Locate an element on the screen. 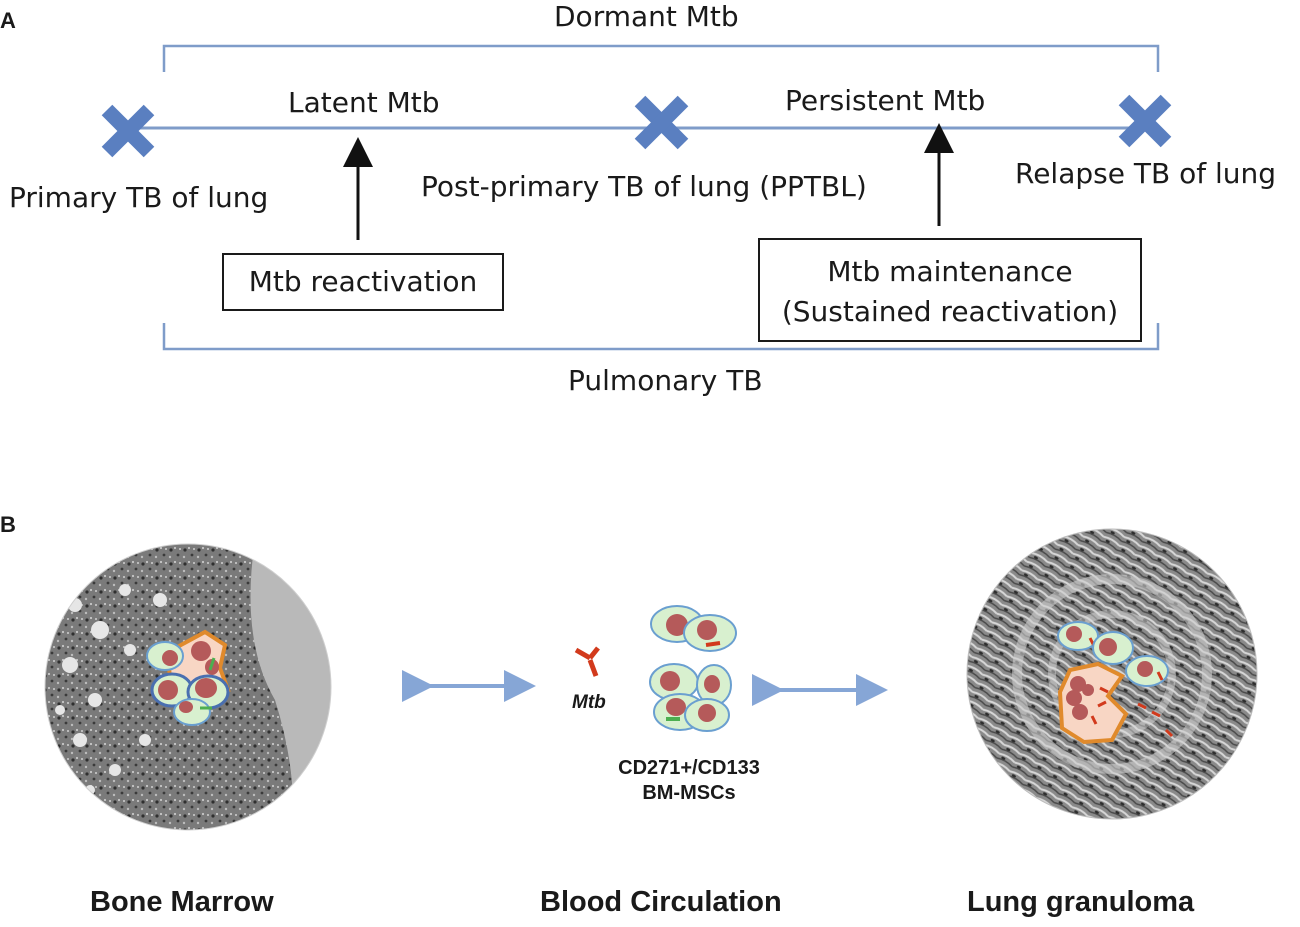  cells-label: CD271+/CD133 BM-MSCs is located at coordinates (689, 781).